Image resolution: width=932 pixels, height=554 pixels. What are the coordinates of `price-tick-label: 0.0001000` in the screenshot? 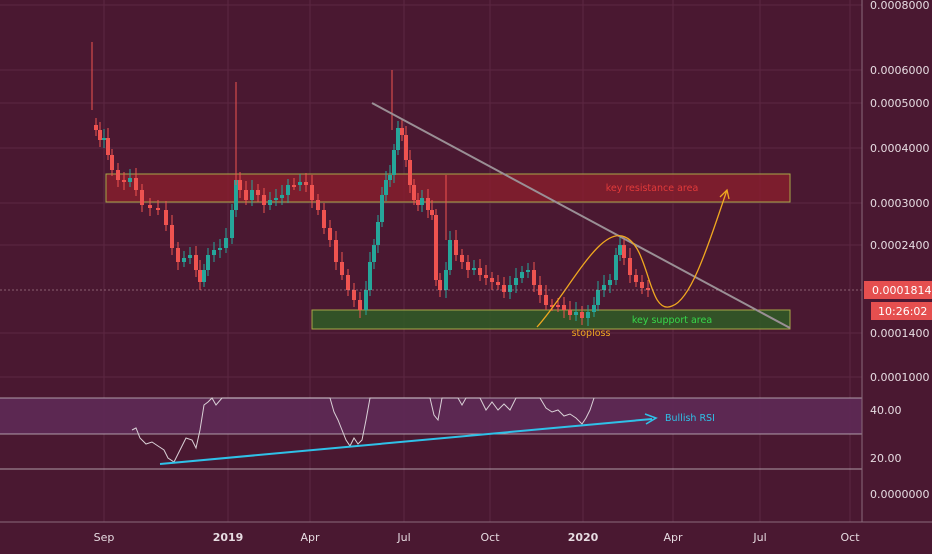 It's located at (900, 377).